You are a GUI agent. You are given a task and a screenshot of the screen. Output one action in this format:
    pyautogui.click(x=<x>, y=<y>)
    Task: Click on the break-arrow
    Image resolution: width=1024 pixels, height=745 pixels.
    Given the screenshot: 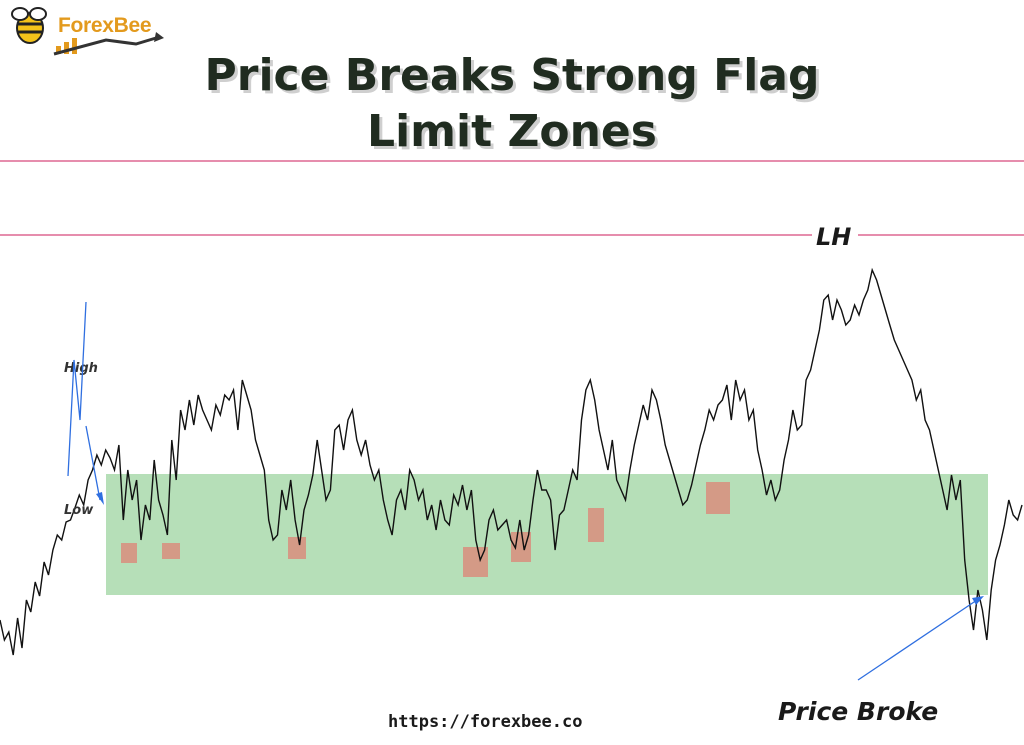 What is the action you would take?
    pyautogui.click(x=919, y=639)
    